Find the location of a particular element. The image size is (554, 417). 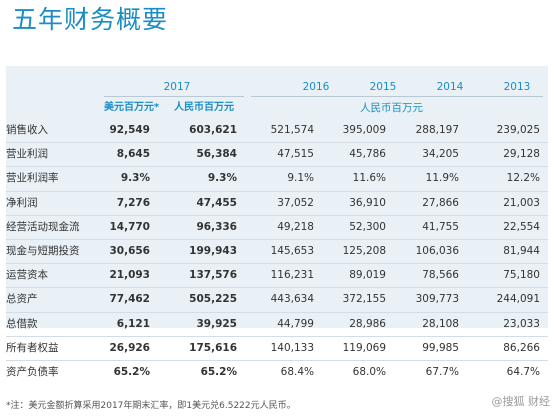

cell-y2016: 521,574 is located at coordinates (292, 130).